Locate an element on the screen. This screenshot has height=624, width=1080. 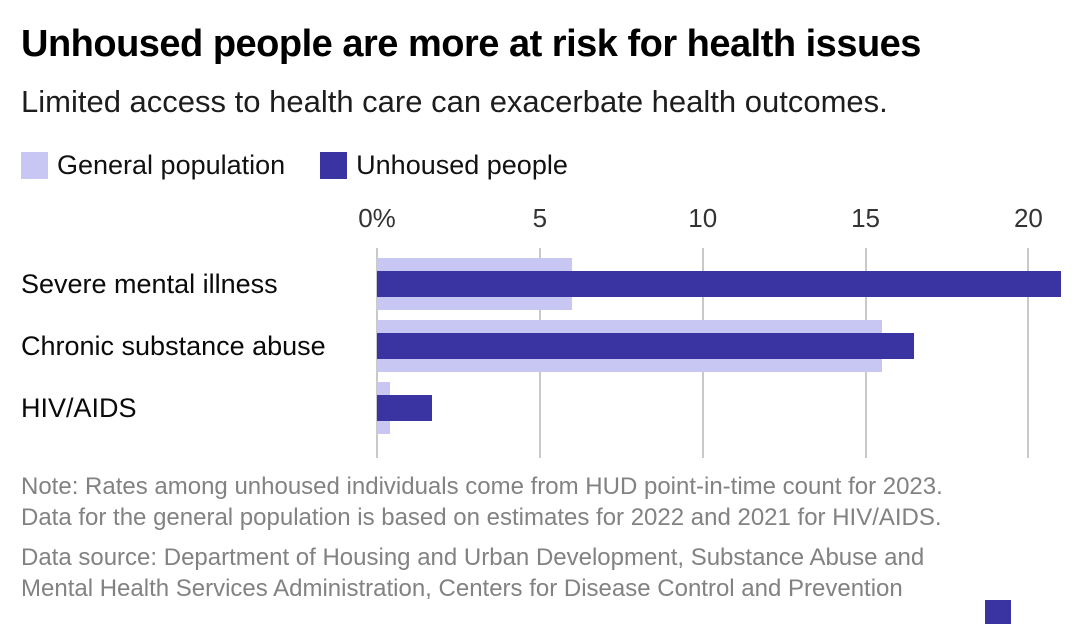
x-tick-15: 15 is located at coordinates (866, 218).